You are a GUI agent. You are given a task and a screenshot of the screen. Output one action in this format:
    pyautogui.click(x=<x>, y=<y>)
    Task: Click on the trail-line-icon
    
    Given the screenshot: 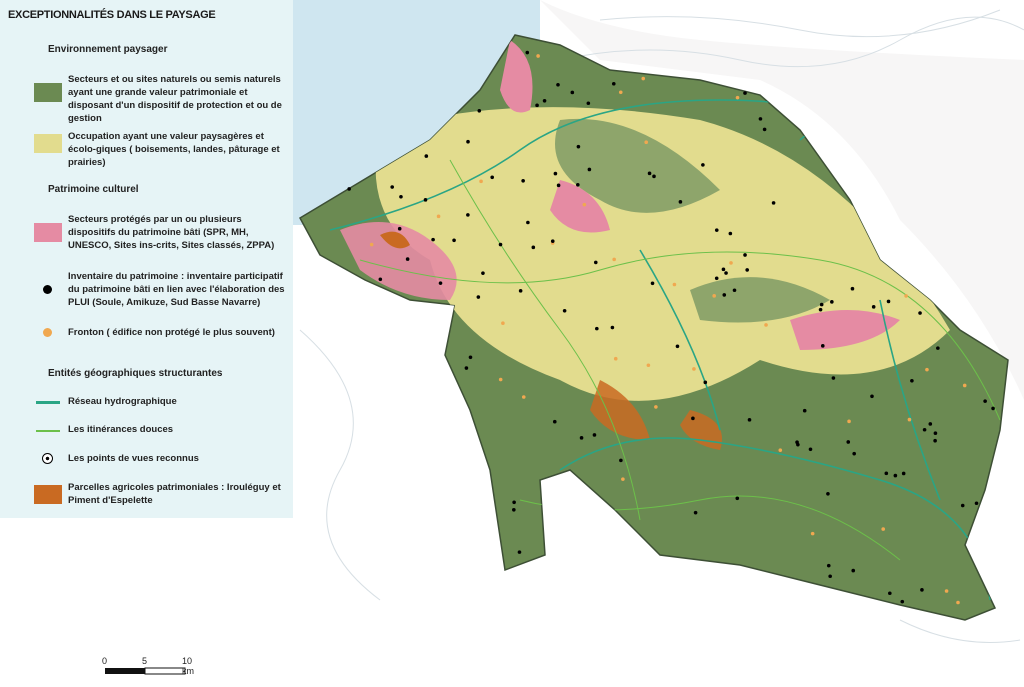 What is the action you would take?
    pyautogui.click(x=48, y=431)
    